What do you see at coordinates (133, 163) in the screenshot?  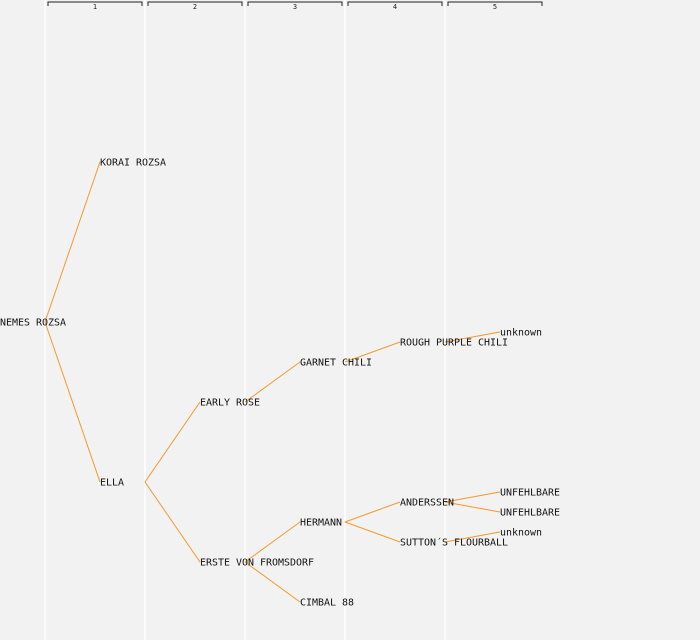 I see `node-korai-rozsa: KORAI ROZSA` at bounding box center [133, 163].